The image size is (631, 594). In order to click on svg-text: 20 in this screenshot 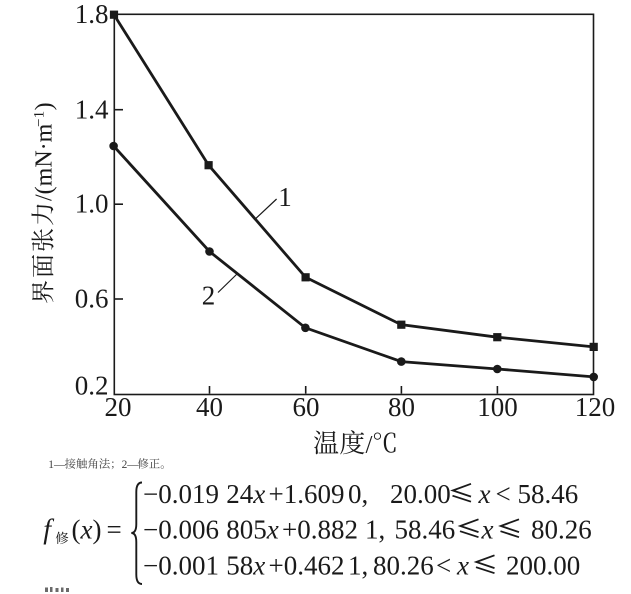, I will do `click(118, 407)`.